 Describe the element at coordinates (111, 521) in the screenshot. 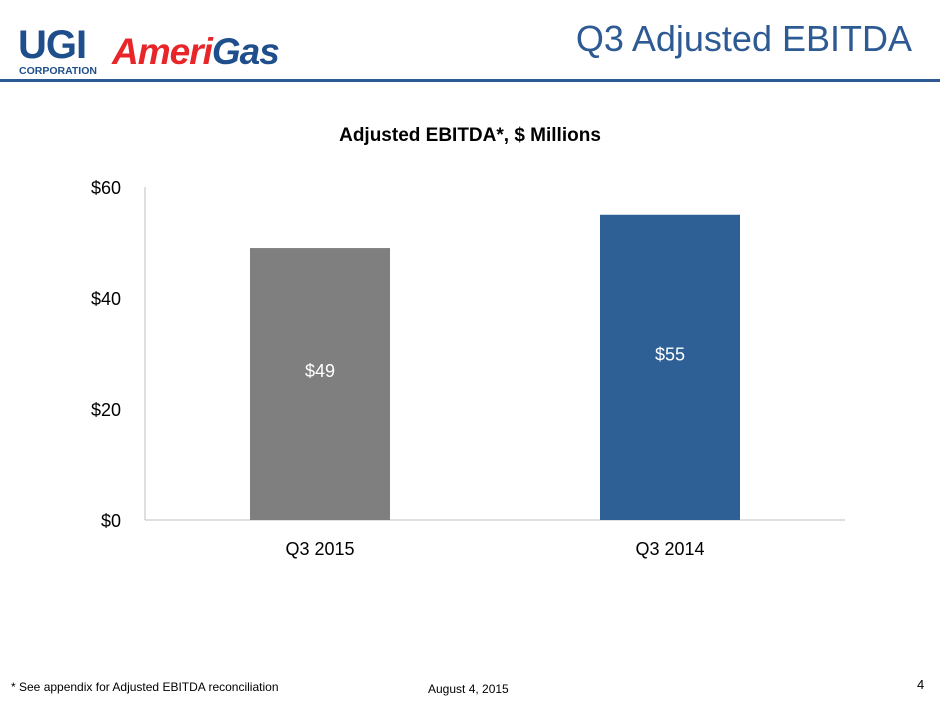

I see `y-tick-label: $0` at that location.